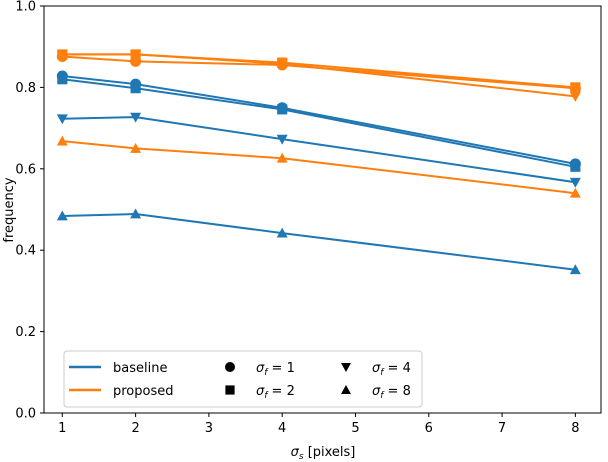  What do you see at coordinates (429, 428) in the screenshot?
I see `x-tick-label: 6` at bounding box center [429, 428].